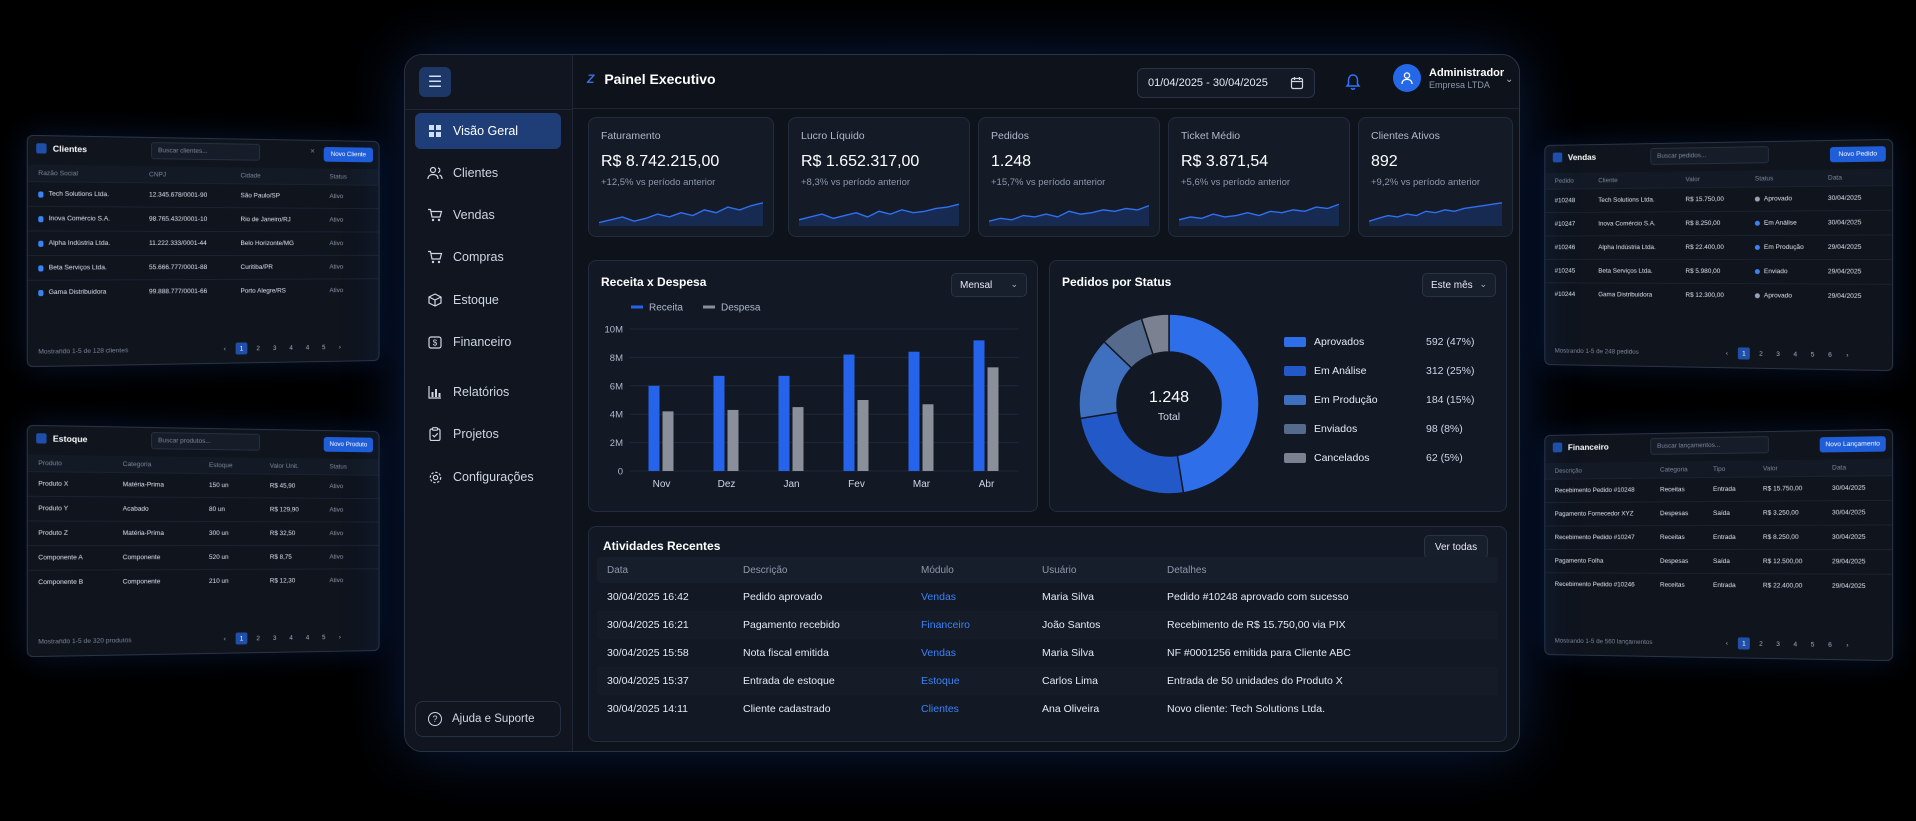 This screenshot has width=1916, height=821. Describe the element at coordinates (282, 348) in the screenshot. I see `clientes-pagination: ‹ 1 2 3 4 4 5 ›` at that location.